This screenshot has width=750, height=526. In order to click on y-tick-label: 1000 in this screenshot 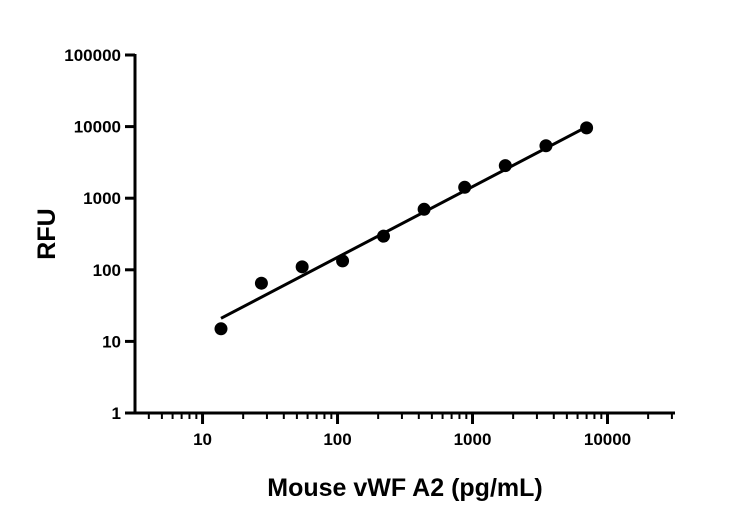, I will do `click(102, 198)`.